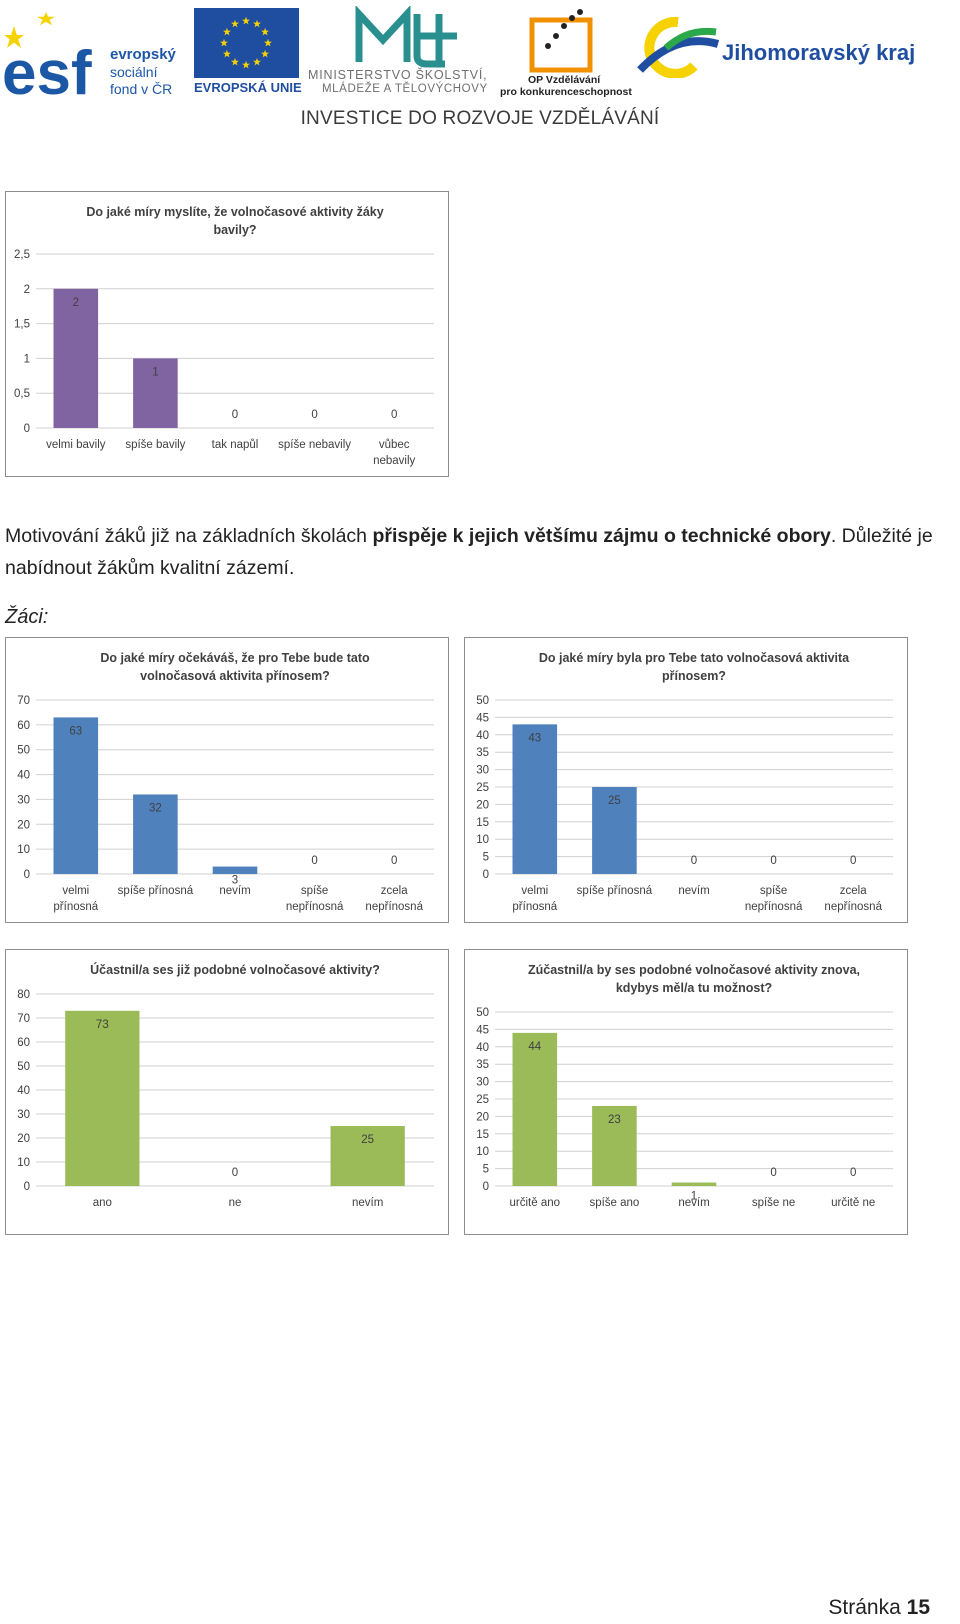  Describe the element at coordinates (76, 445) in the screenshot. I see `x-category-label: velmi bavily` at that location.